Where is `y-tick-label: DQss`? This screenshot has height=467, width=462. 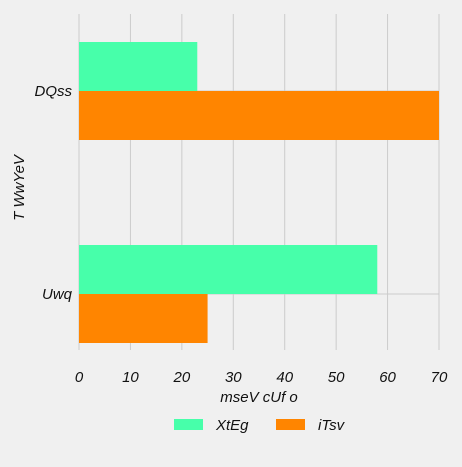
y-tick-label: DQss is located at coordinates (54, 91).